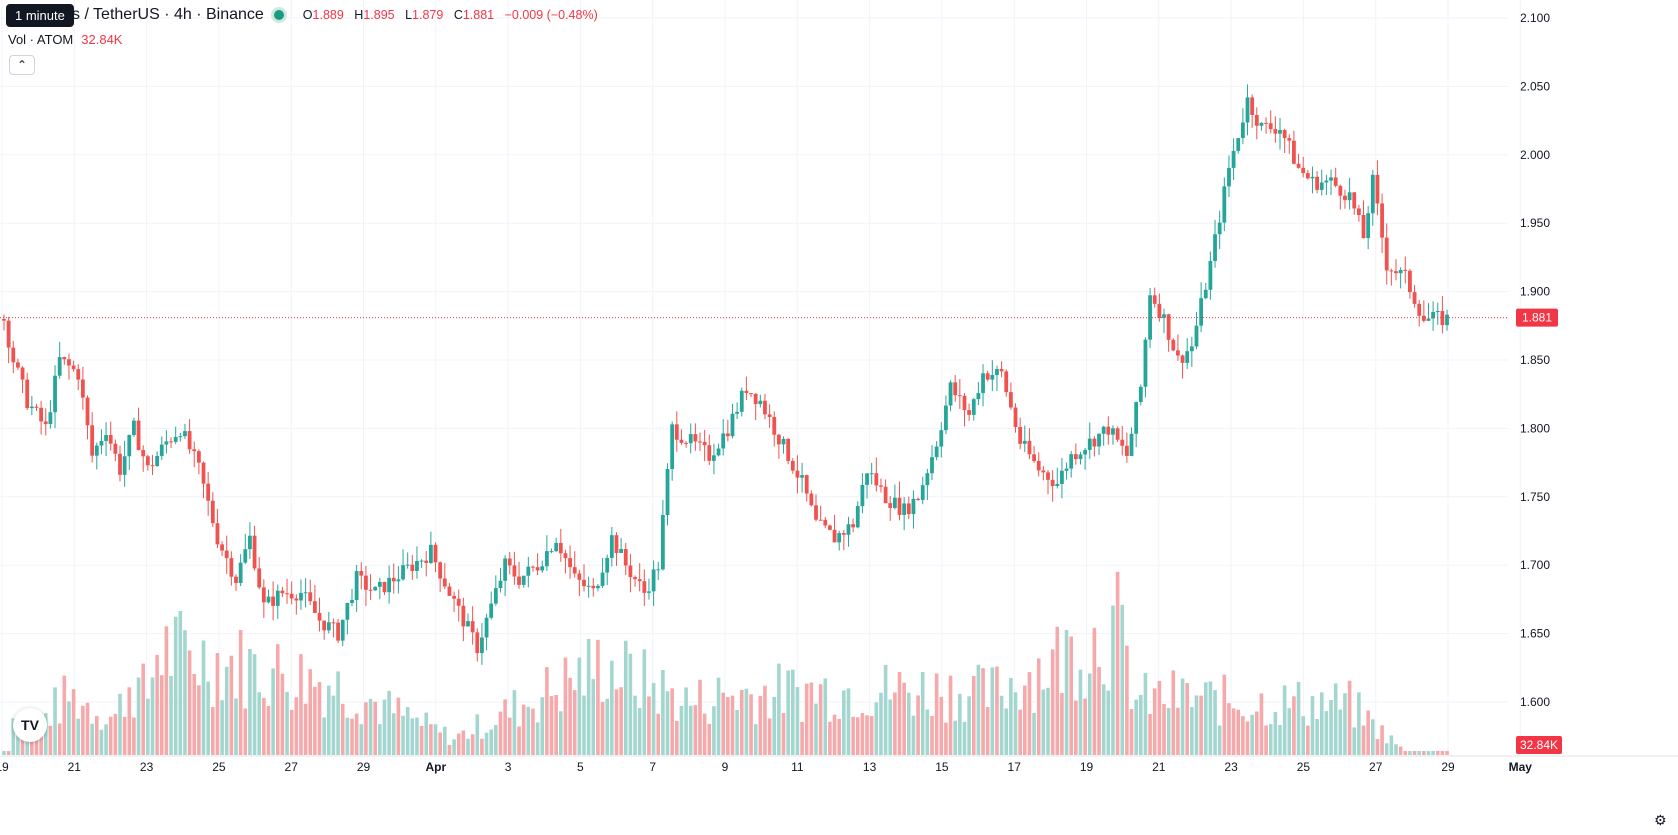  Describe the element at coordinates (1376, 767) in the screenshot. I see `time-tick-label: 27` at that location.